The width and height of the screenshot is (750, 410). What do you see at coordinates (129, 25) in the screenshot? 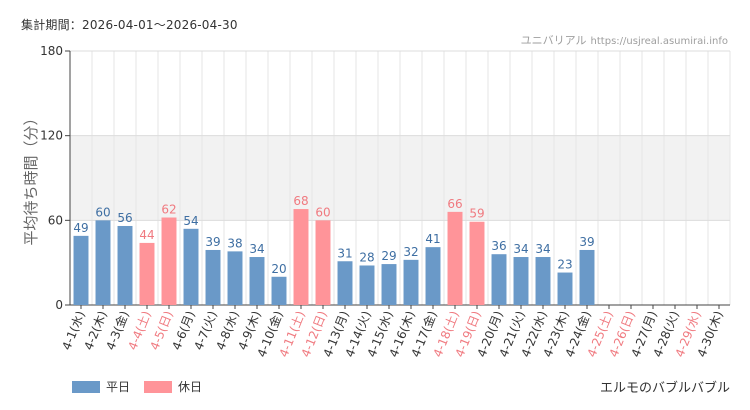
I see `period-label: 集計期間：2026-04-01〜2026-04-30` at bounding box center [129, 25].